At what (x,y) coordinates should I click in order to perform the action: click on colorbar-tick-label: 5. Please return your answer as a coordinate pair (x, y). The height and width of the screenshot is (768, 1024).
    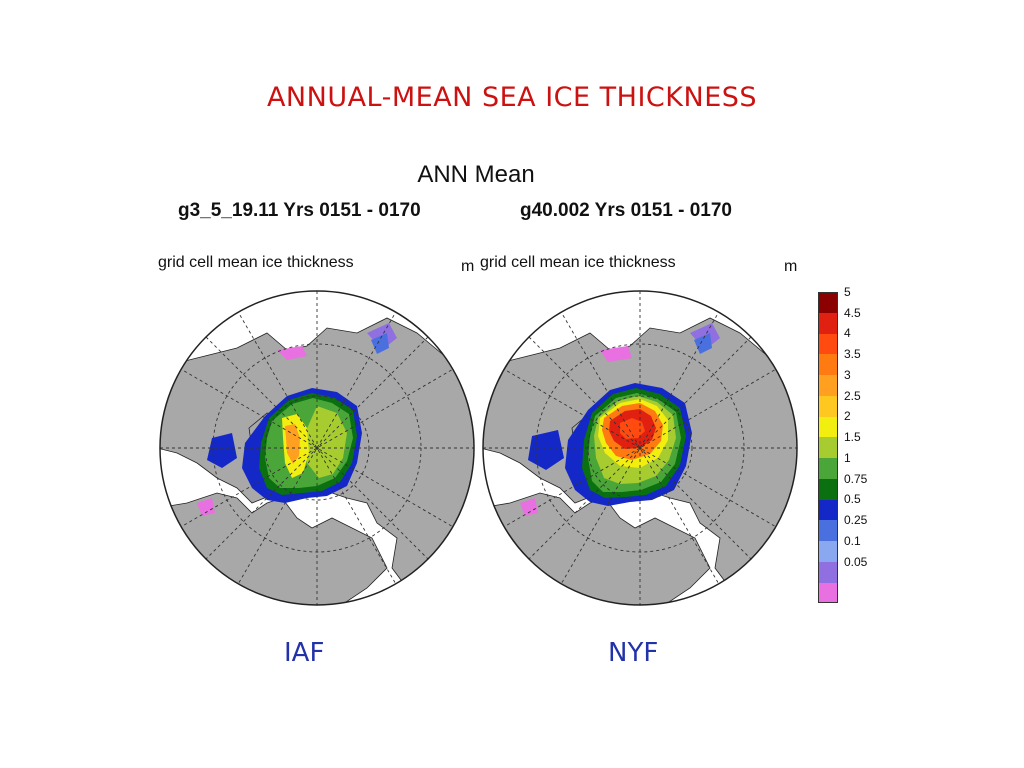
    Looking at the image, I should click on (847, 291).